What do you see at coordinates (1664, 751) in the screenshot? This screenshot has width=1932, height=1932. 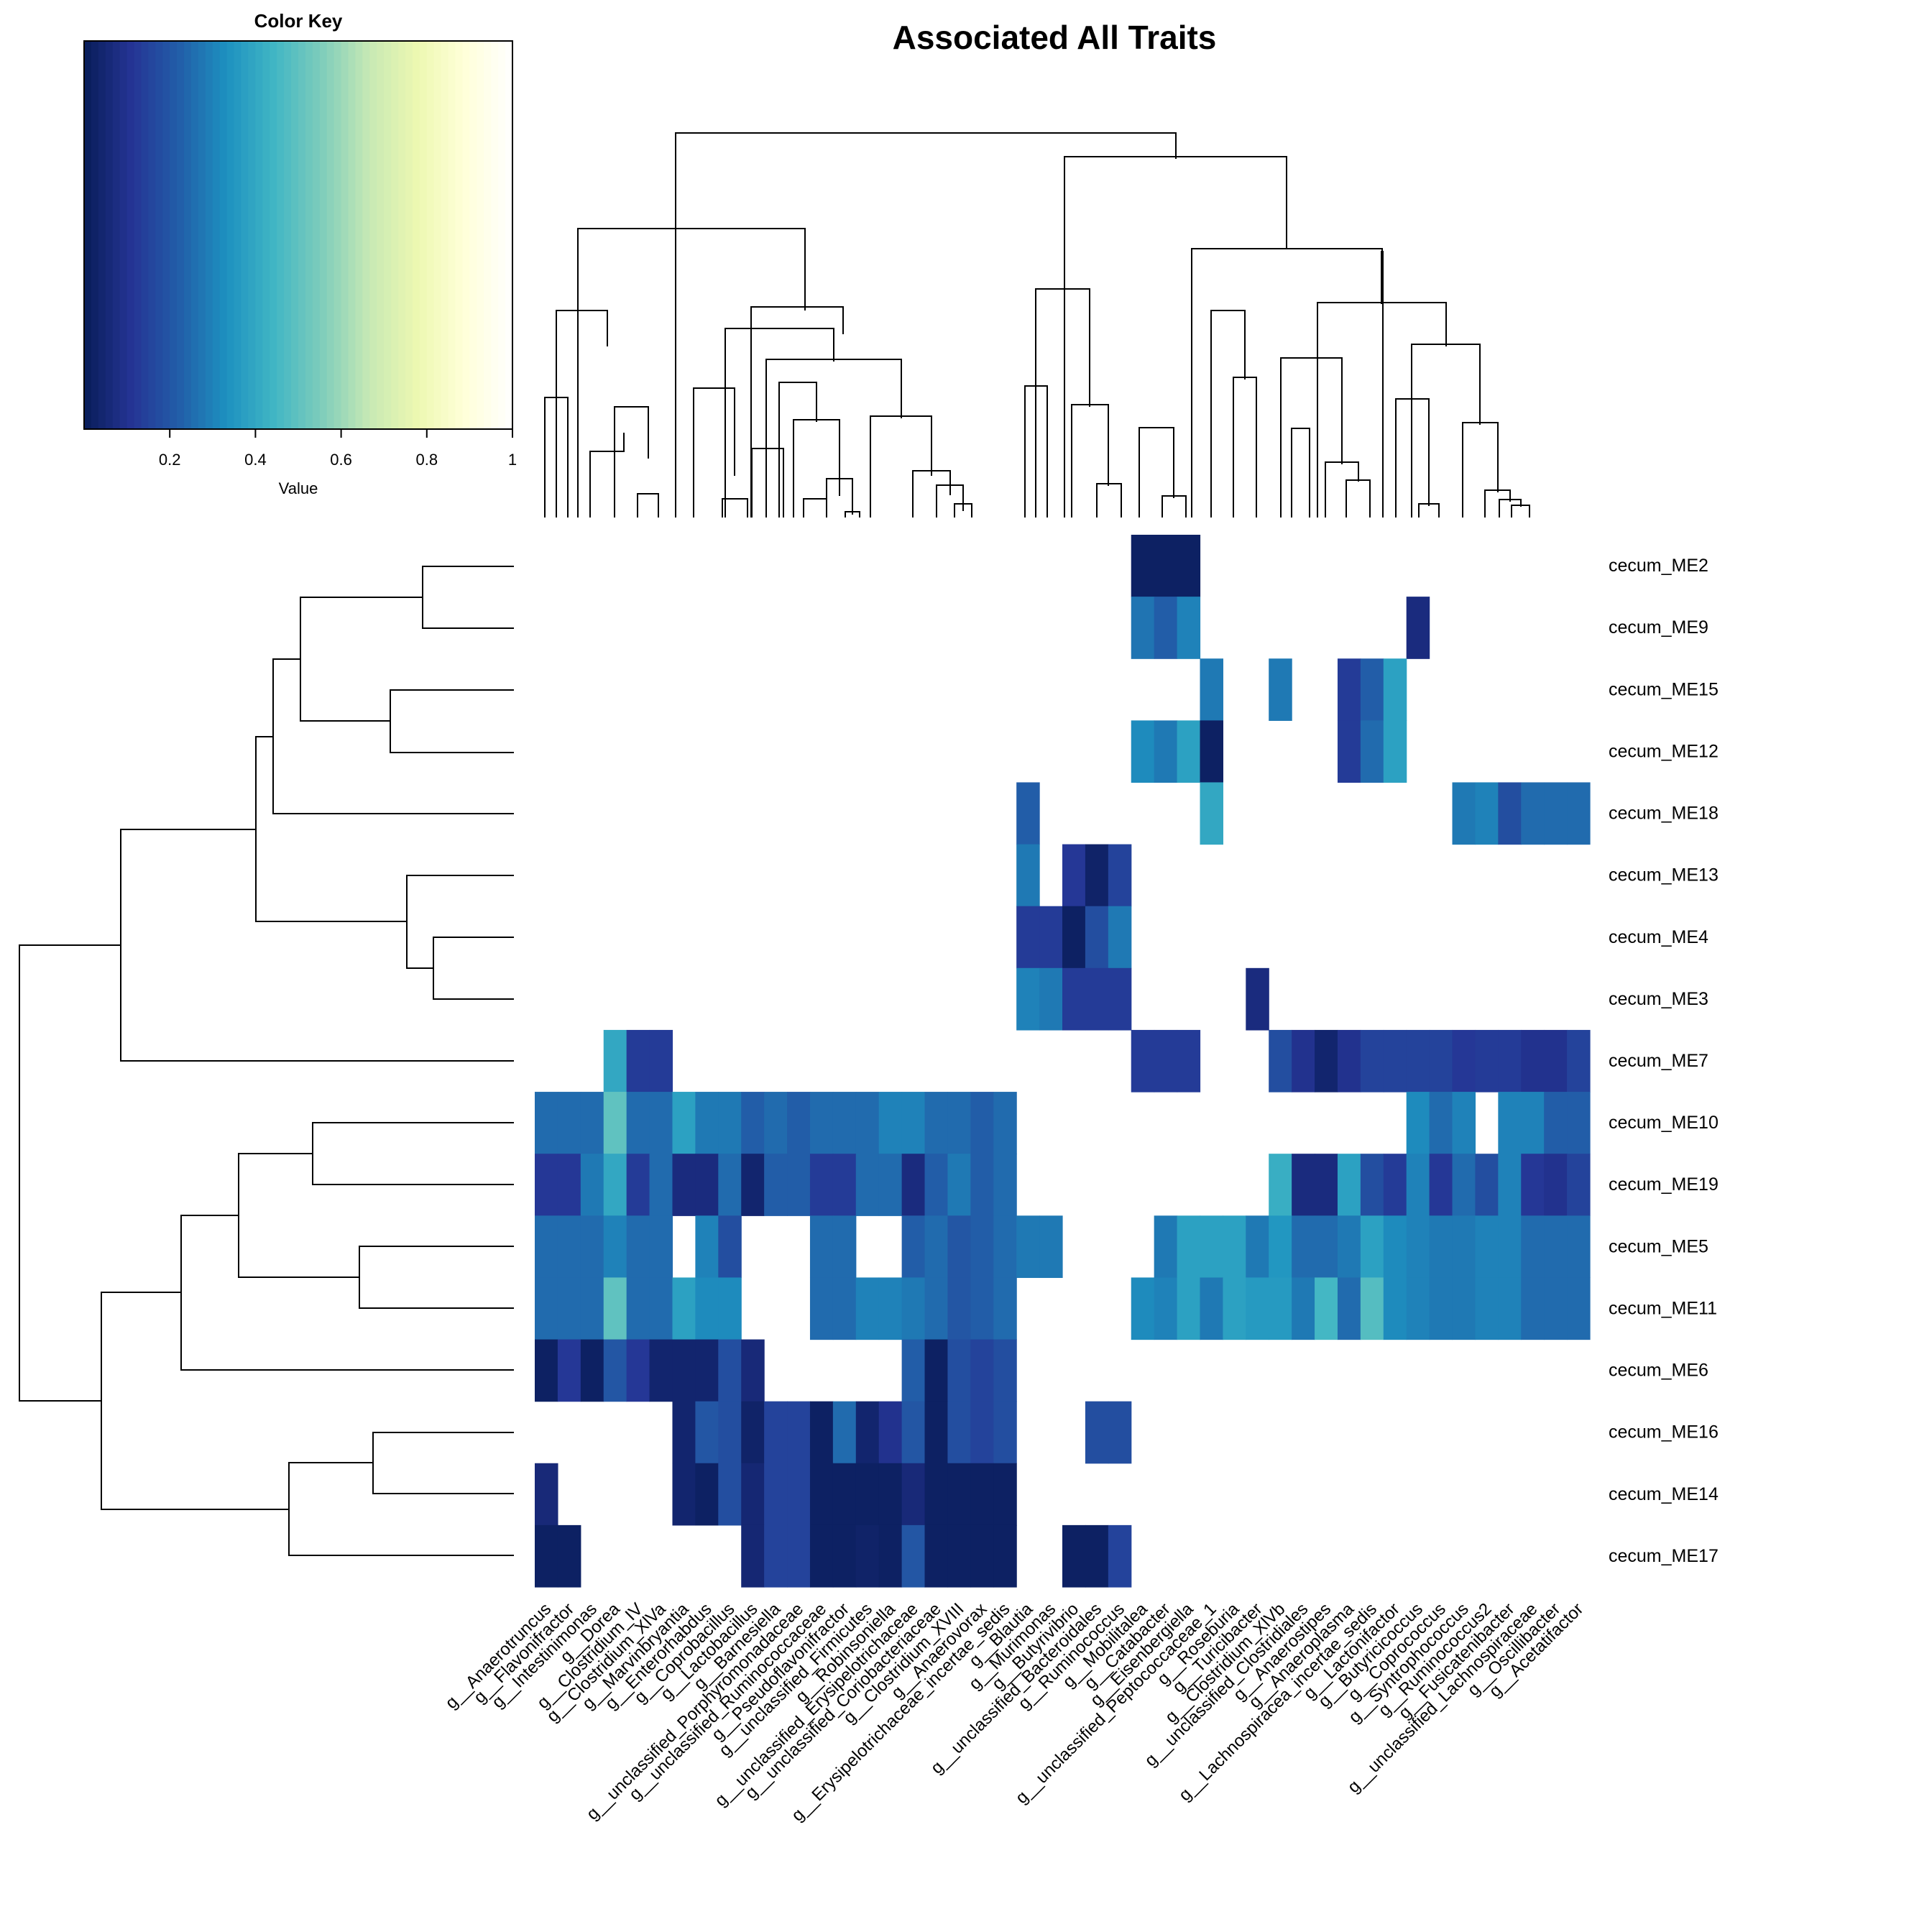 I see `row-label: cecum_ME12` at bounding box center [1664, 751].